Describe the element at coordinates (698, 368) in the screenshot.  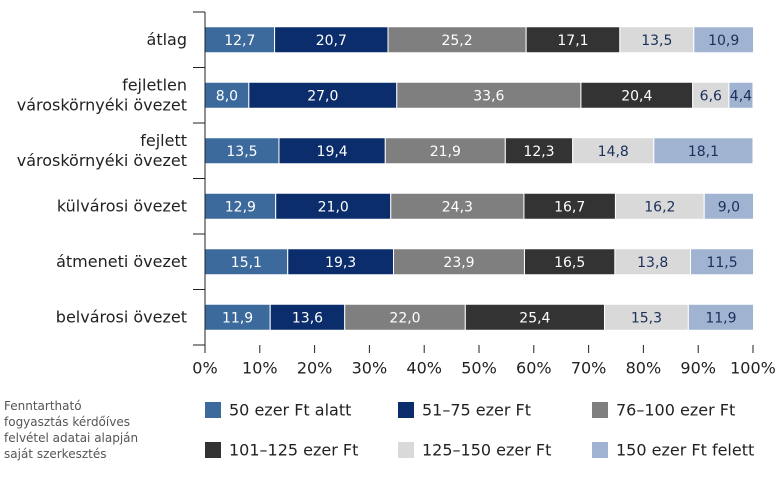
I see `x-tick-label: 90%` at that location.